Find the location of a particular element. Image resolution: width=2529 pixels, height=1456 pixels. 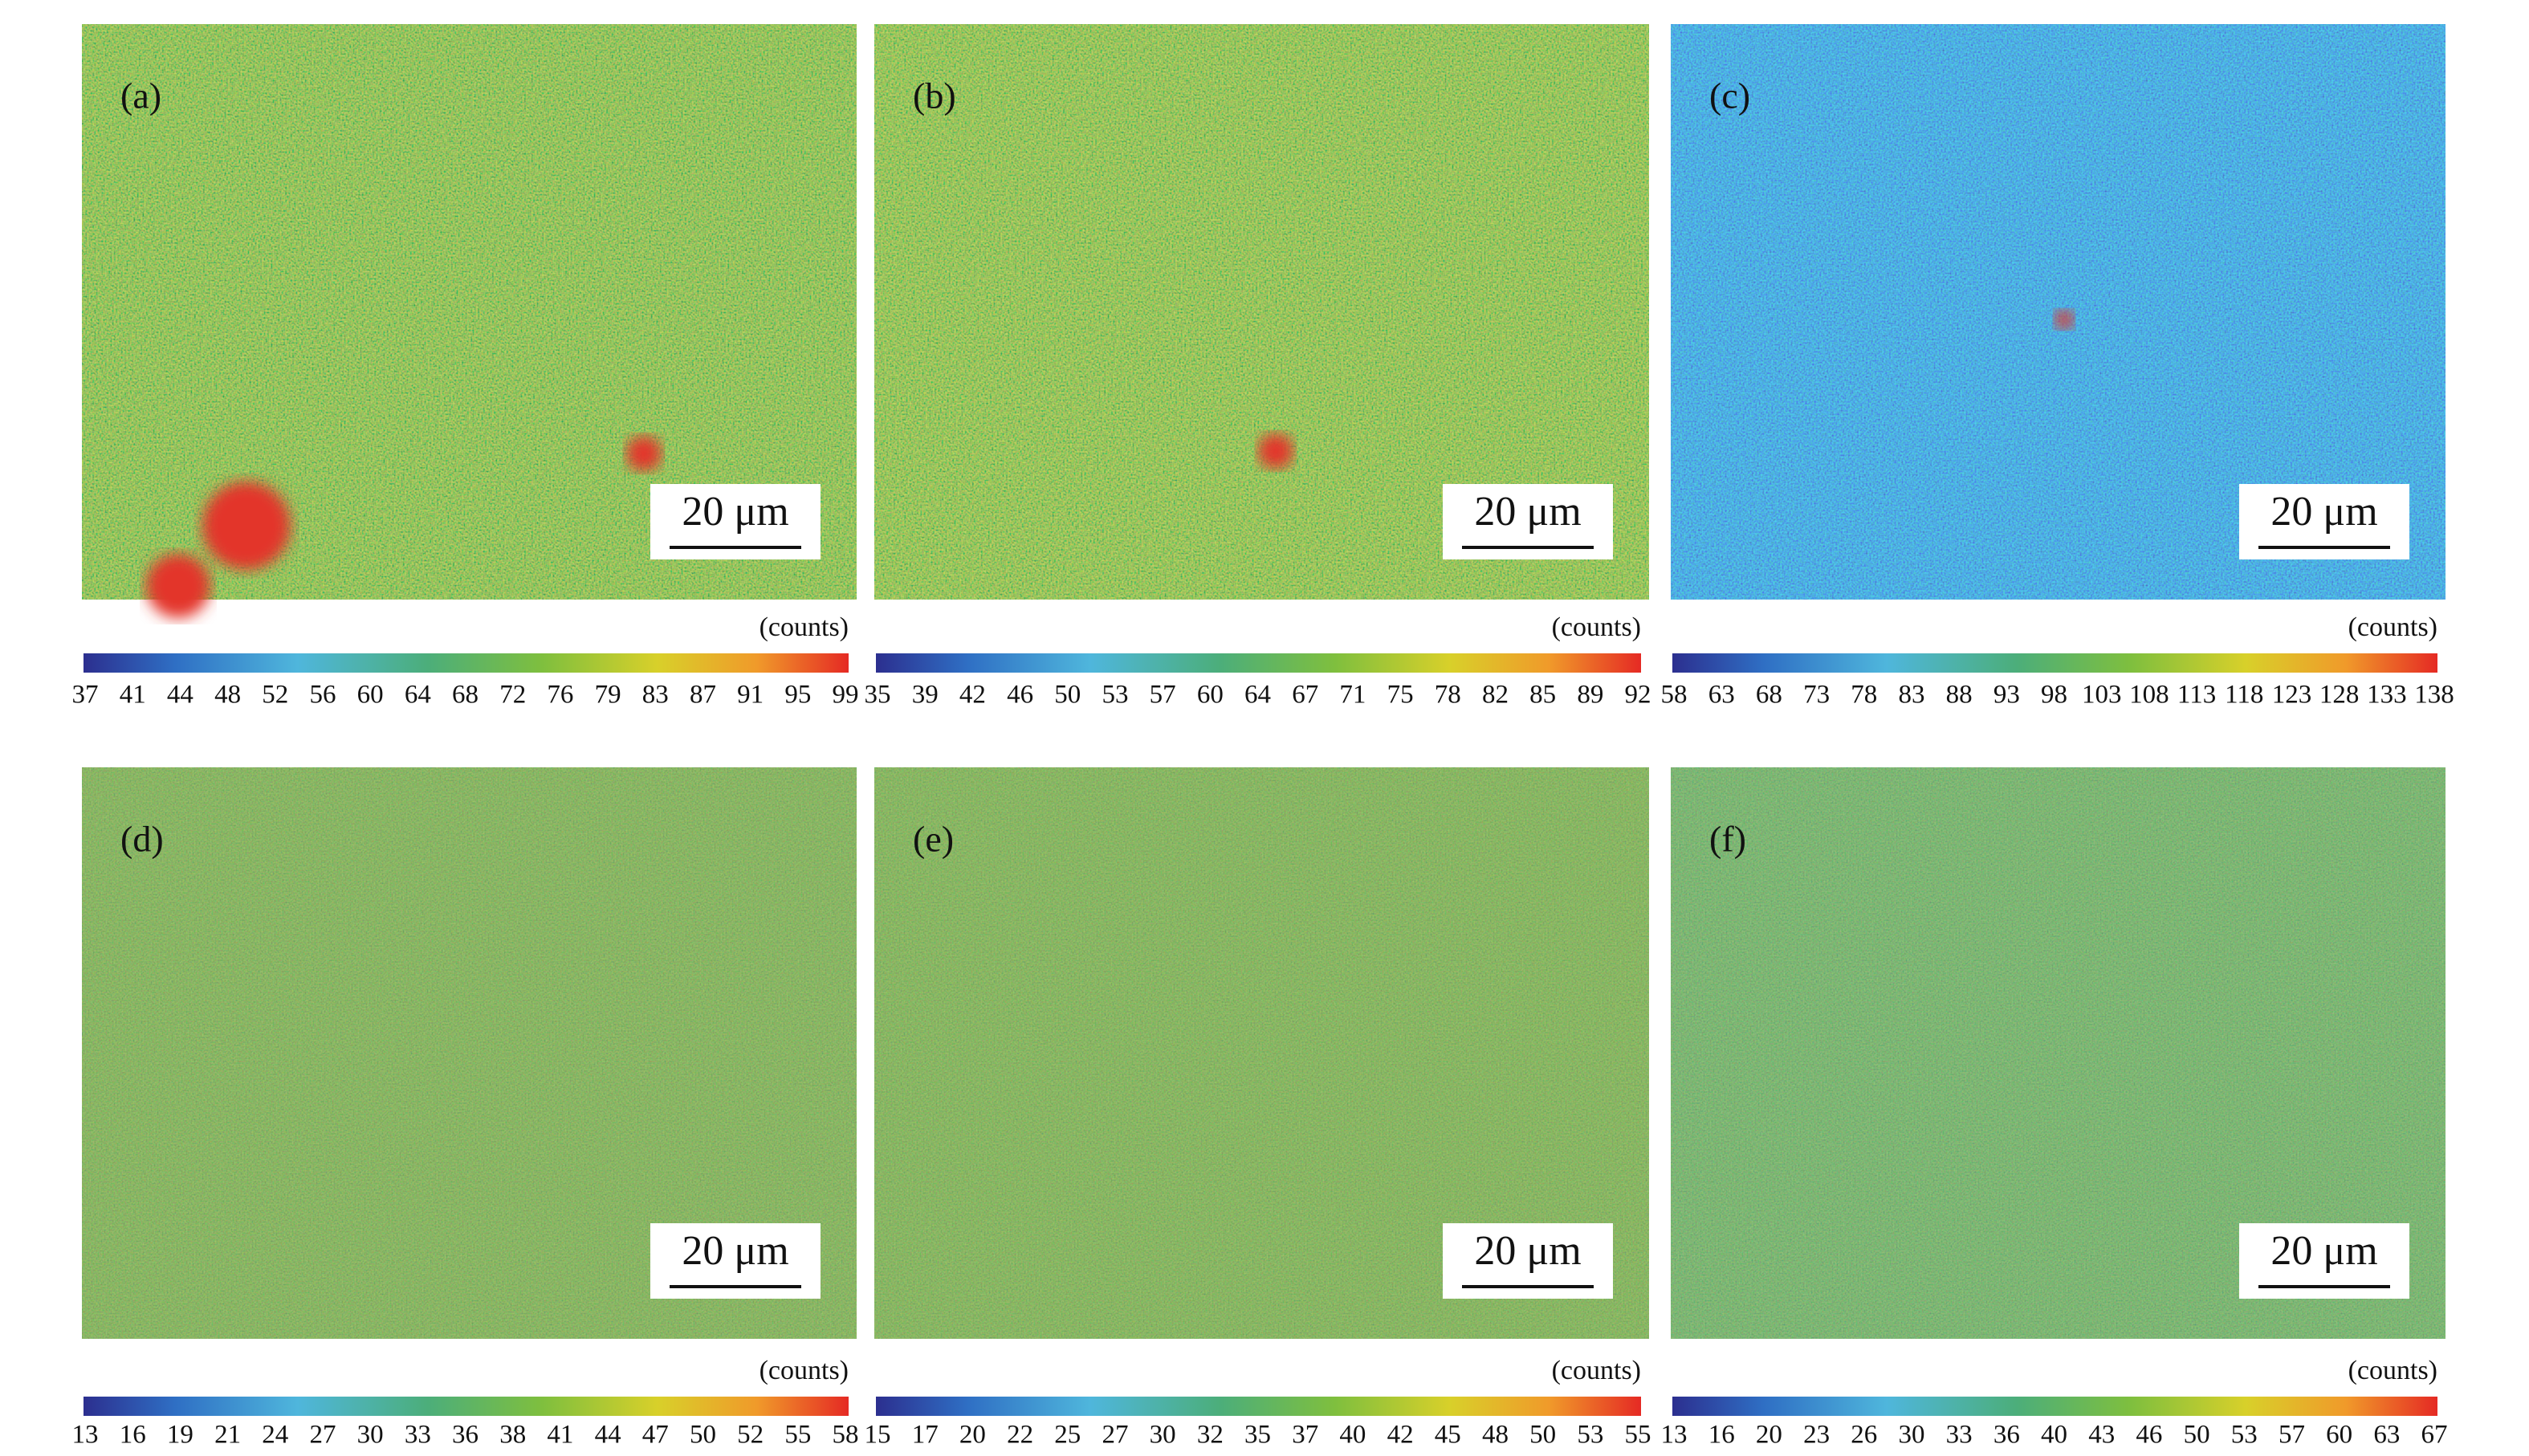

panel-label: (e) is located at coordinates (933, 840).